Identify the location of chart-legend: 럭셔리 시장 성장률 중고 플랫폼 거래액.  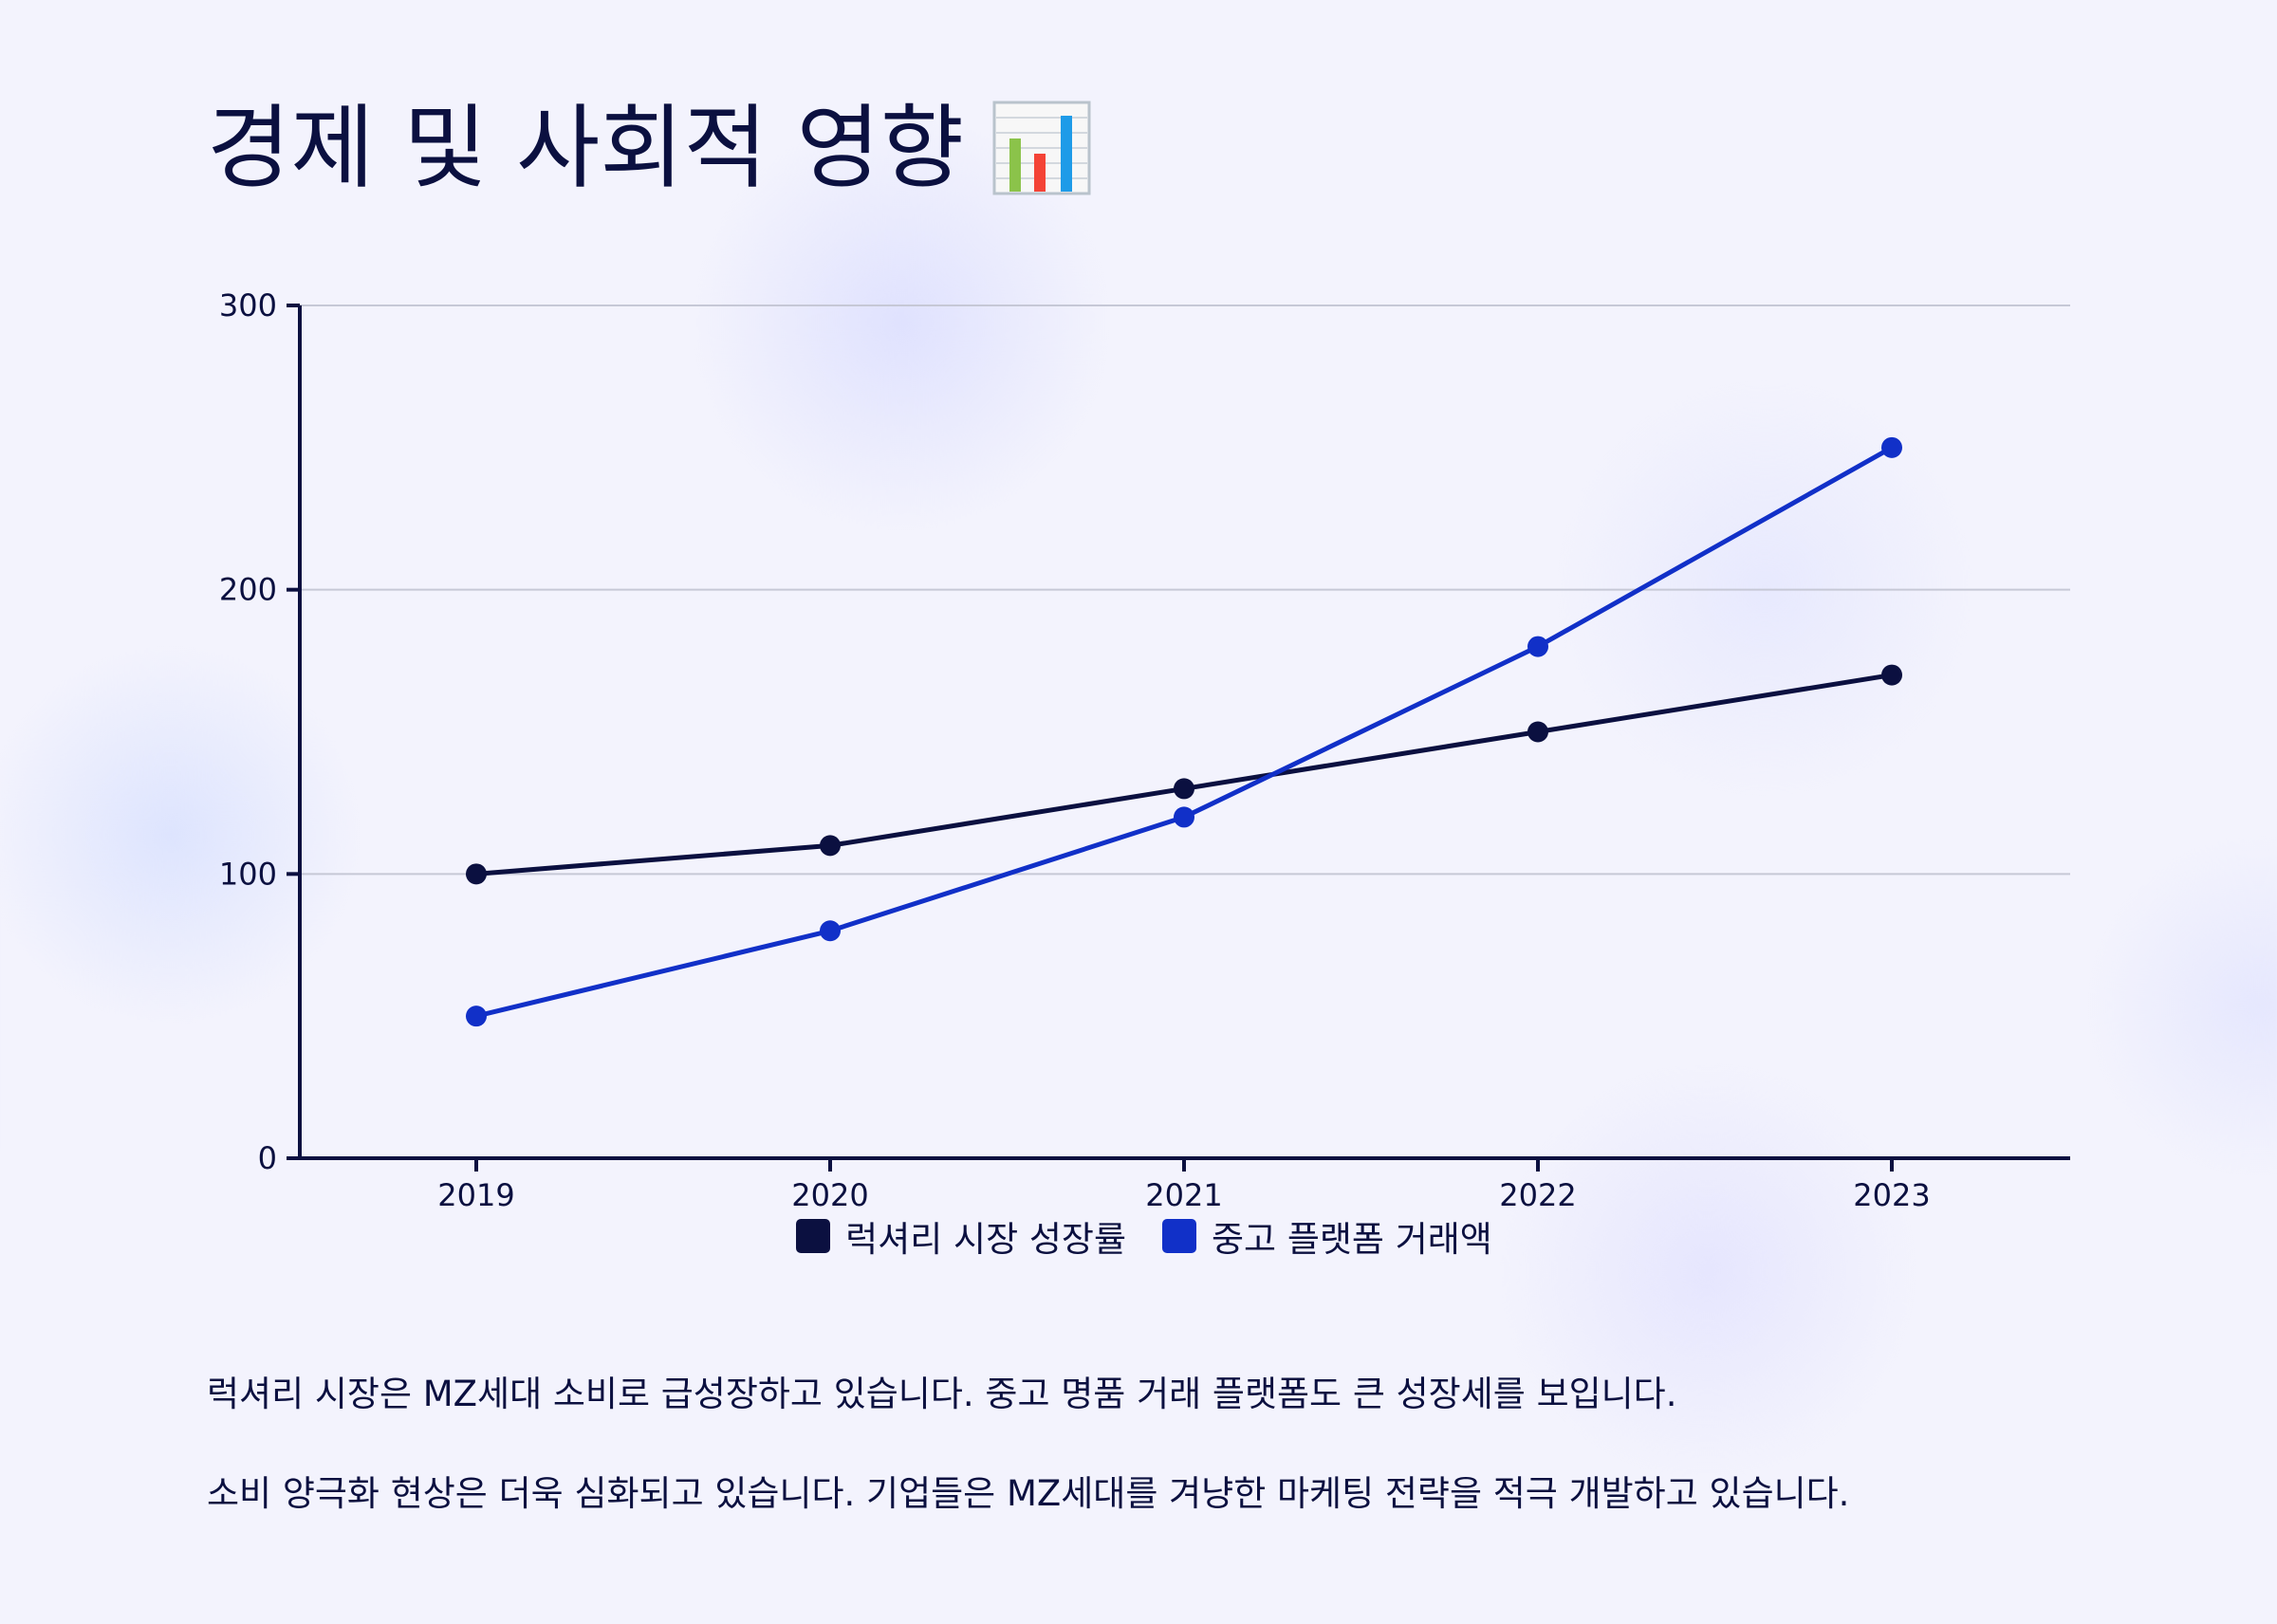
(1138, 1236).